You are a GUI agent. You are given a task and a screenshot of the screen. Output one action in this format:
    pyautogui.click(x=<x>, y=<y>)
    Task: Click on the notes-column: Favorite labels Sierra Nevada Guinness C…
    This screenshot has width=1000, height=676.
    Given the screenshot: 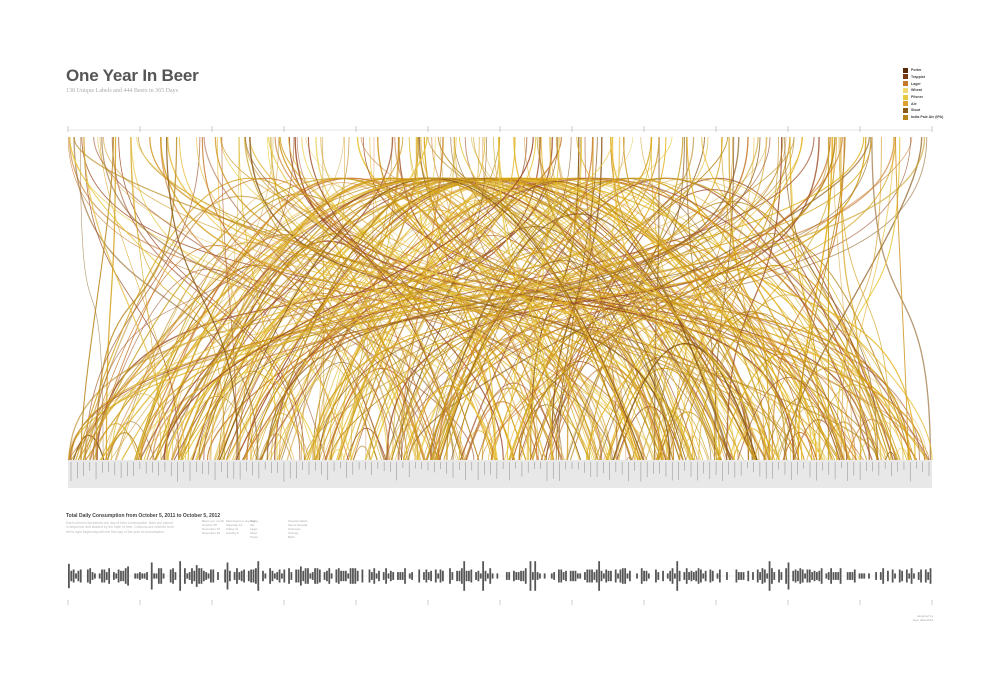 What is the action you would take?
    pyautogui.click(x=298, y=529)
    